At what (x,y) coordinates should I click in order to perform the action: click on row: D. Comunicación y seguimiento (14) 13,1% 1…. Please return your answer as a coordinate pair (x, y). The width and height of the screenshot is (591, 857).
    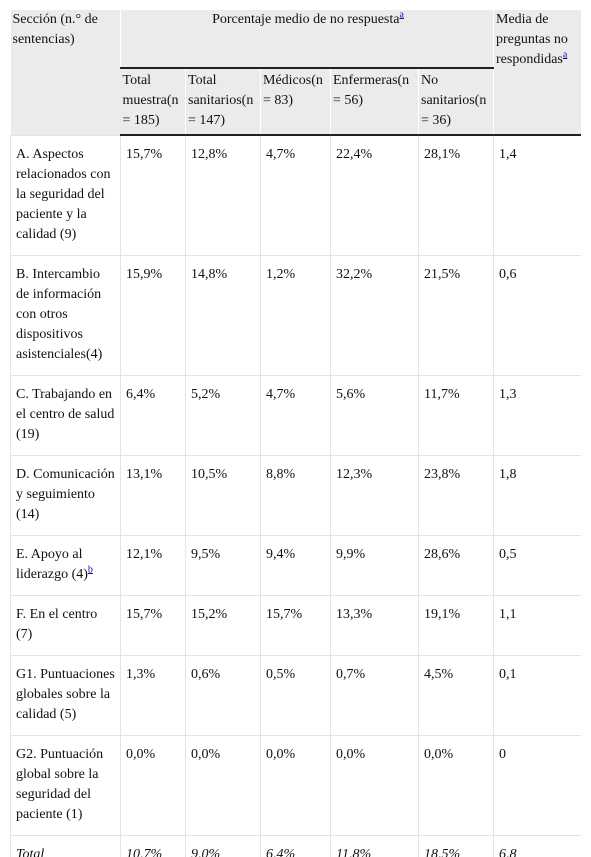
    Looking at the image, I should click on (295, 495).